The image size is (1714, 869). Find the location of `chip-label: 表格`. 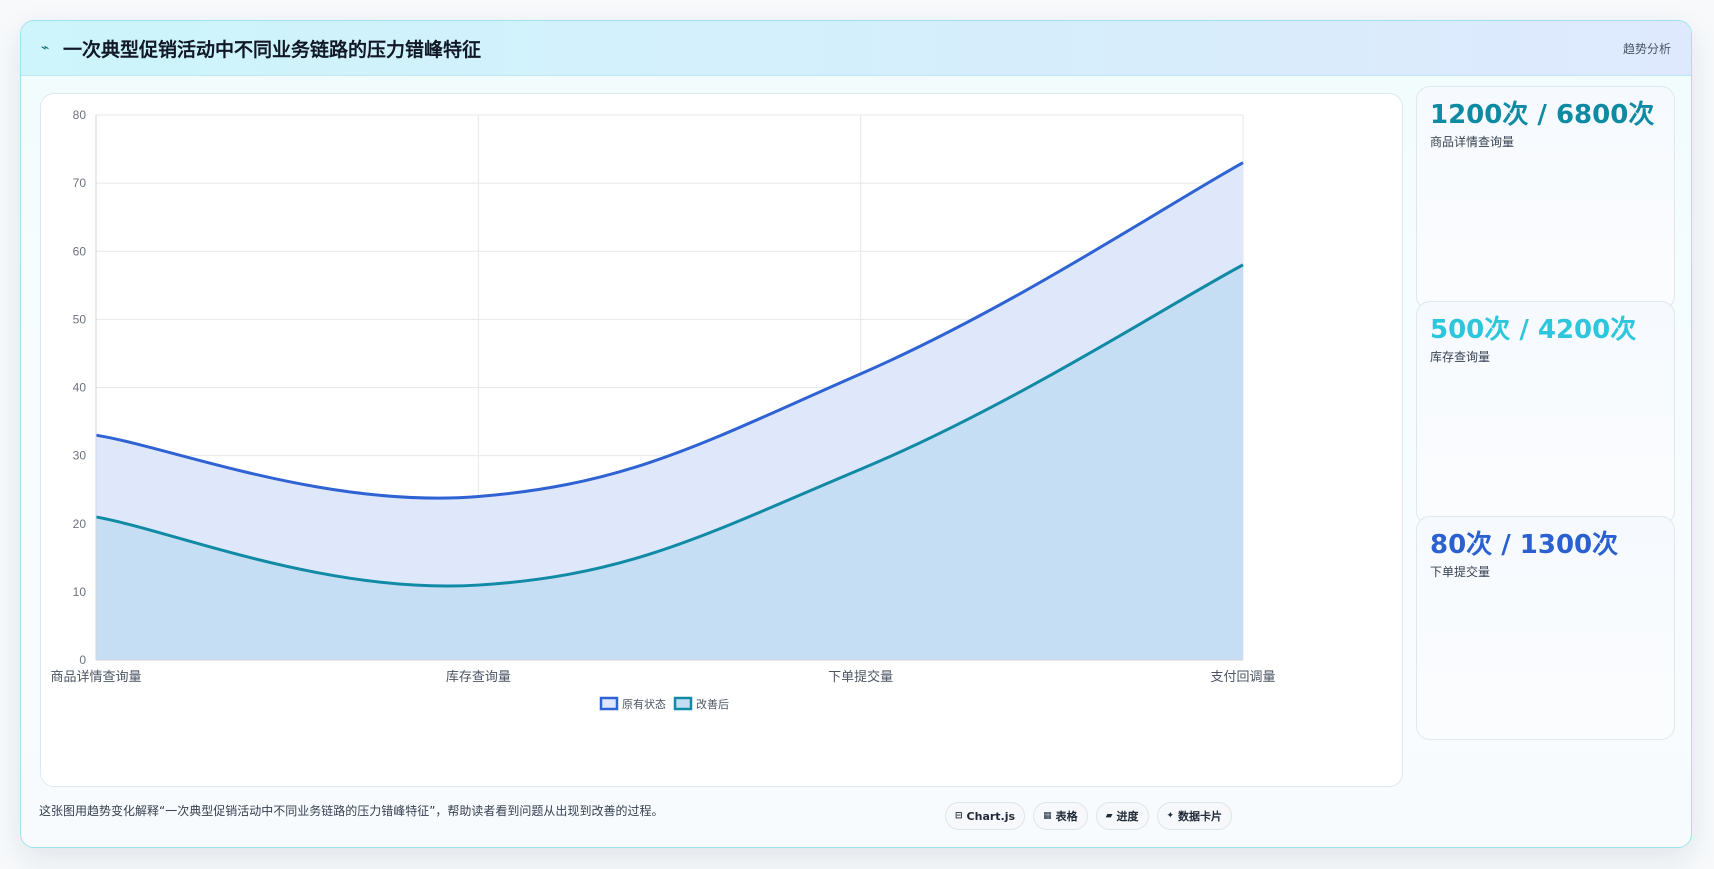

chip-label: 表格 is located at coordinates (1066, 816).